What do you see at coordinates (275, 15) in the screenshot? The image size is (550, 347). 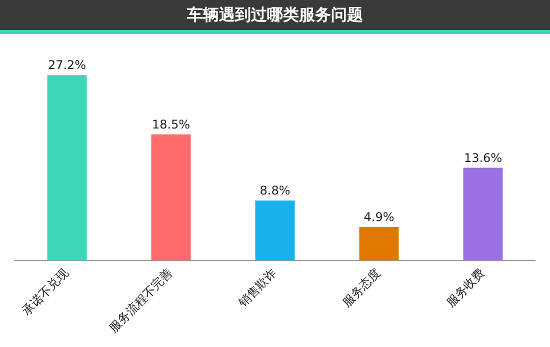 I see `chart-title: 车辆遇到过哪类服务问题` at bounding box center [275, 15].